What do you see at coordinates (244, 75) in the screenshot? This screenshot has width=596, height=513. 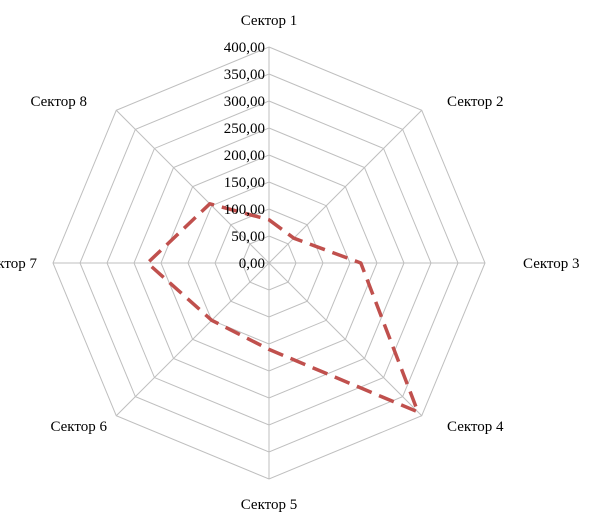 I see `tick-label: 350,00` at bounding box center [244, 75].